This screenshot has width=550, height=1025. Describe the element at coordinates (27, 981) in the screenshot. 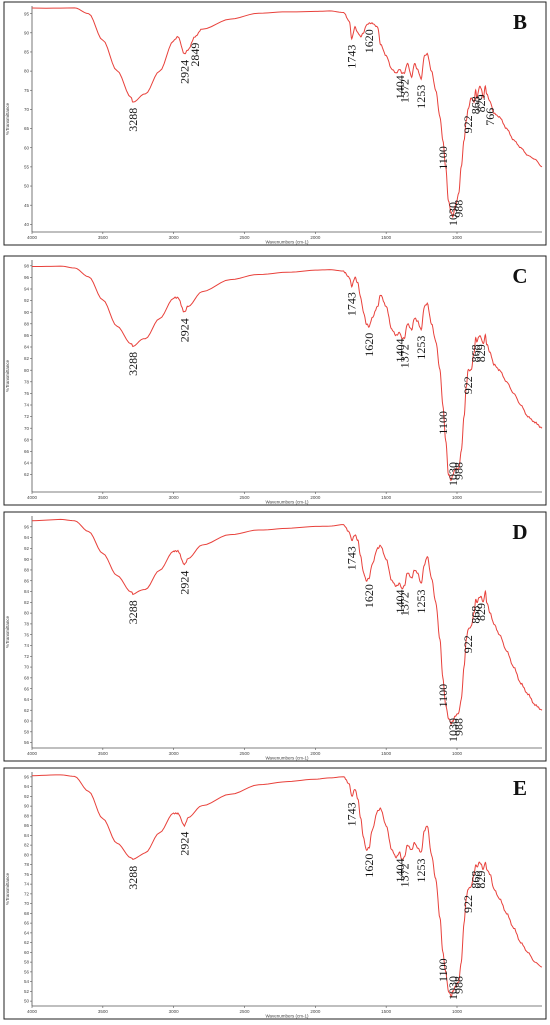

I see `y-tick-label: 54` at that location.